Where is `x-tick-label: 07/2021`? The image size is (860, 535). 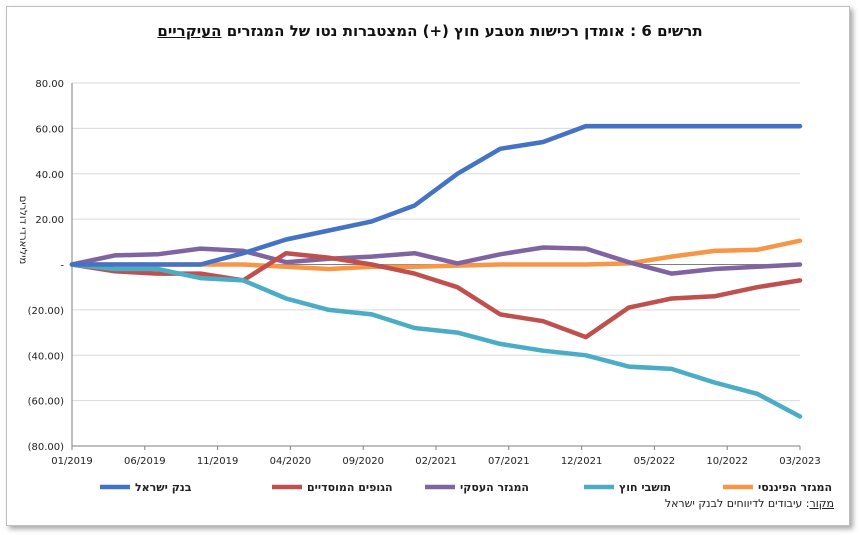
x-tick-label: 07/2021 is located at coordinates (509, 461).